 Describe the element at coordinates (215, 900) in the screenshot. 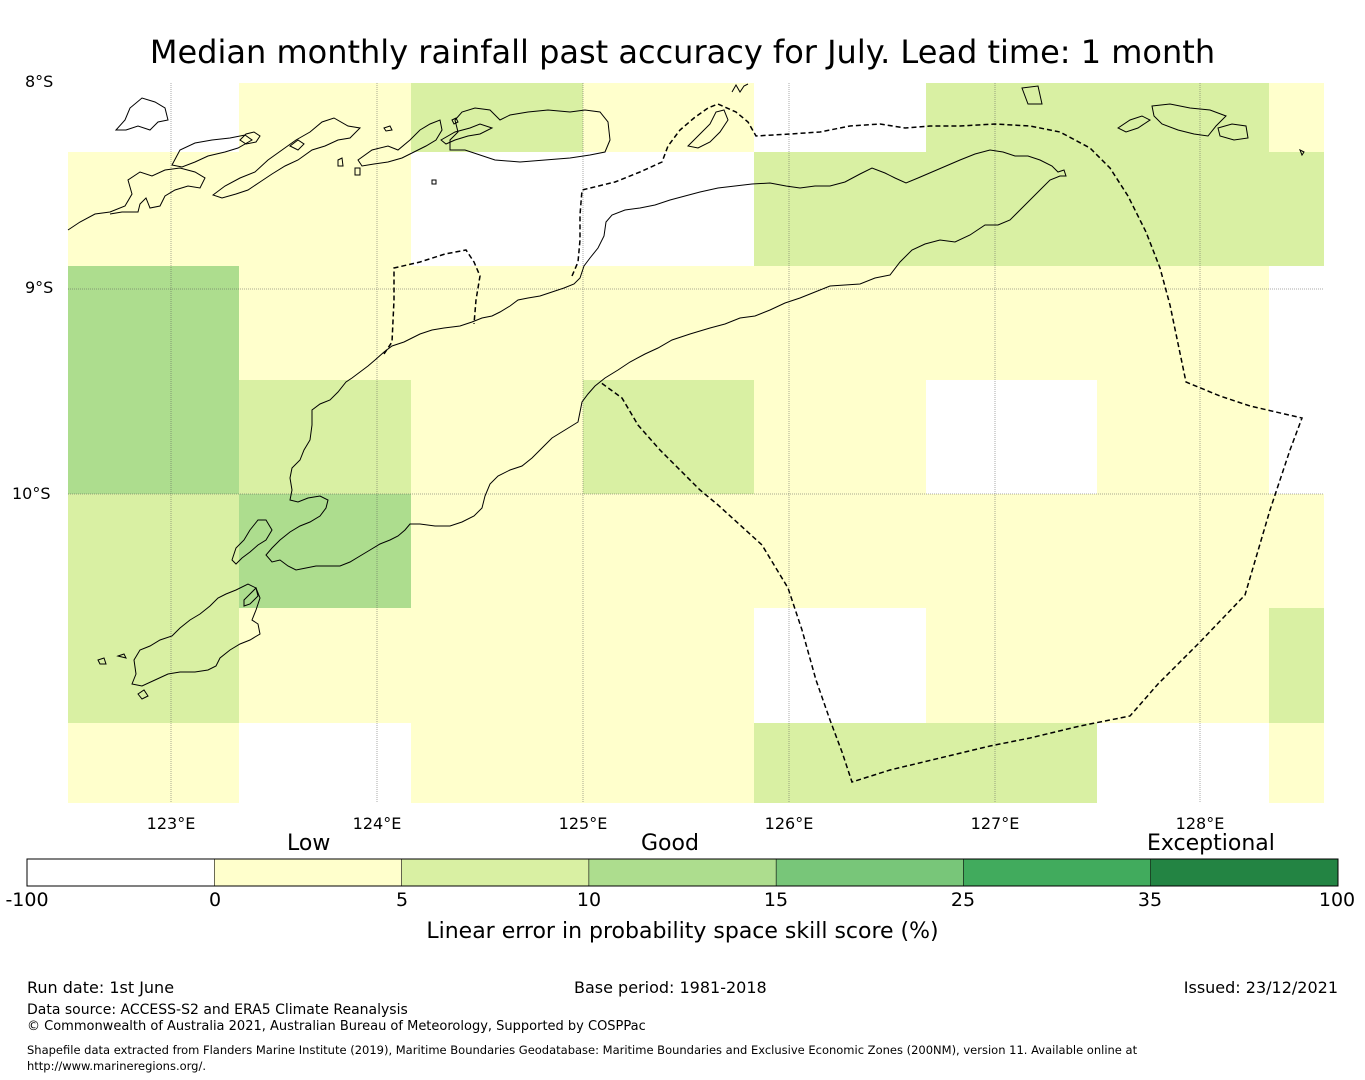

I see `colorbar-tick: 0` at that location.